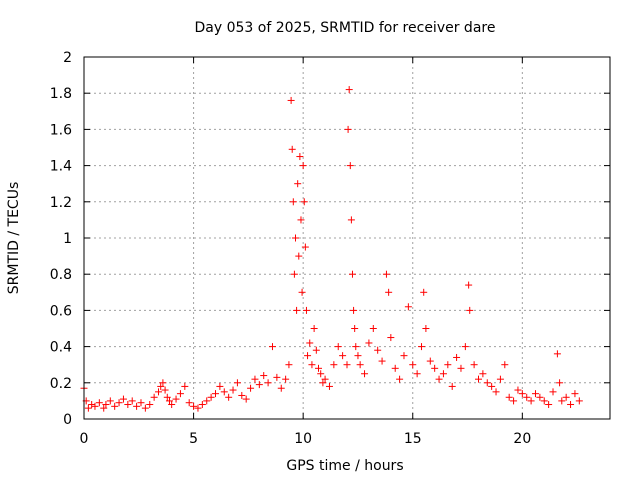  I want to click on y-tick-label: 0.6, so click(61, 311).